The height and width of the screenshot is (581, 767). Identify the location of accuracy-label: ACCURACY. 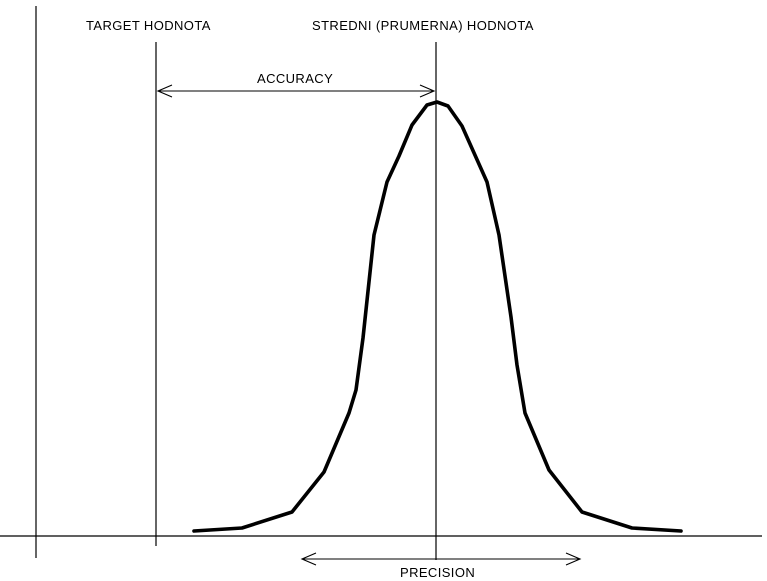
(295, 78).